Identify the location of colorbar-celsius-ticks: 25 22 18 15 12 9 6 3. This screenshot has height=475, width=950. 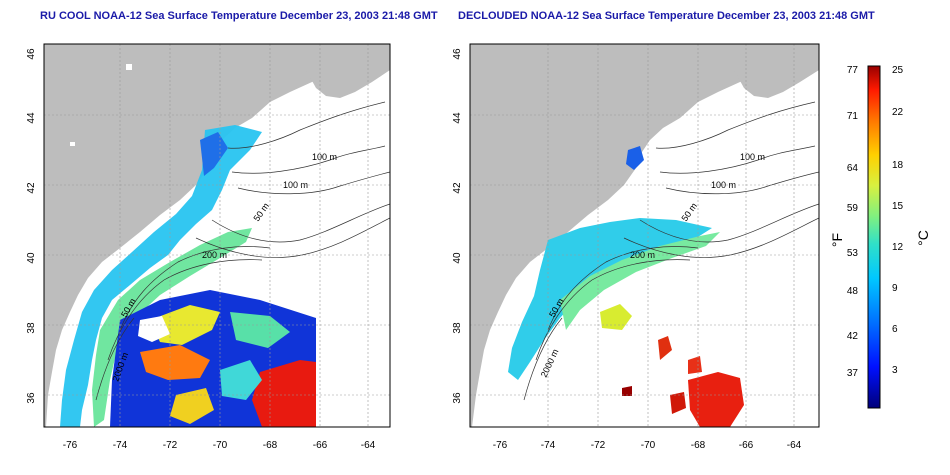
(898, 220).